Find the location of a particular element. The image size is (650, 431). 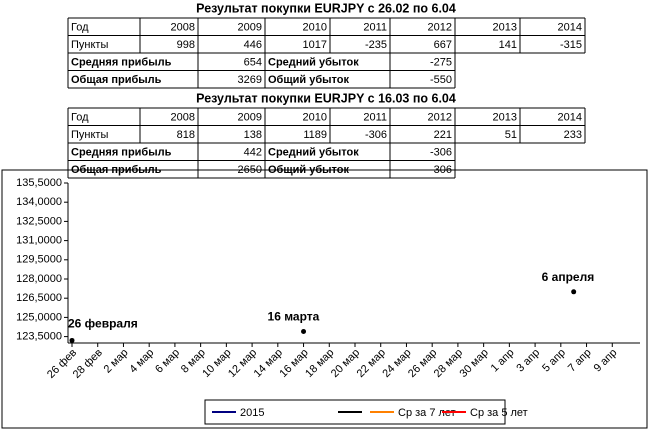

legend-label: Ср за 5 лет is located at coordinates (499, 413).